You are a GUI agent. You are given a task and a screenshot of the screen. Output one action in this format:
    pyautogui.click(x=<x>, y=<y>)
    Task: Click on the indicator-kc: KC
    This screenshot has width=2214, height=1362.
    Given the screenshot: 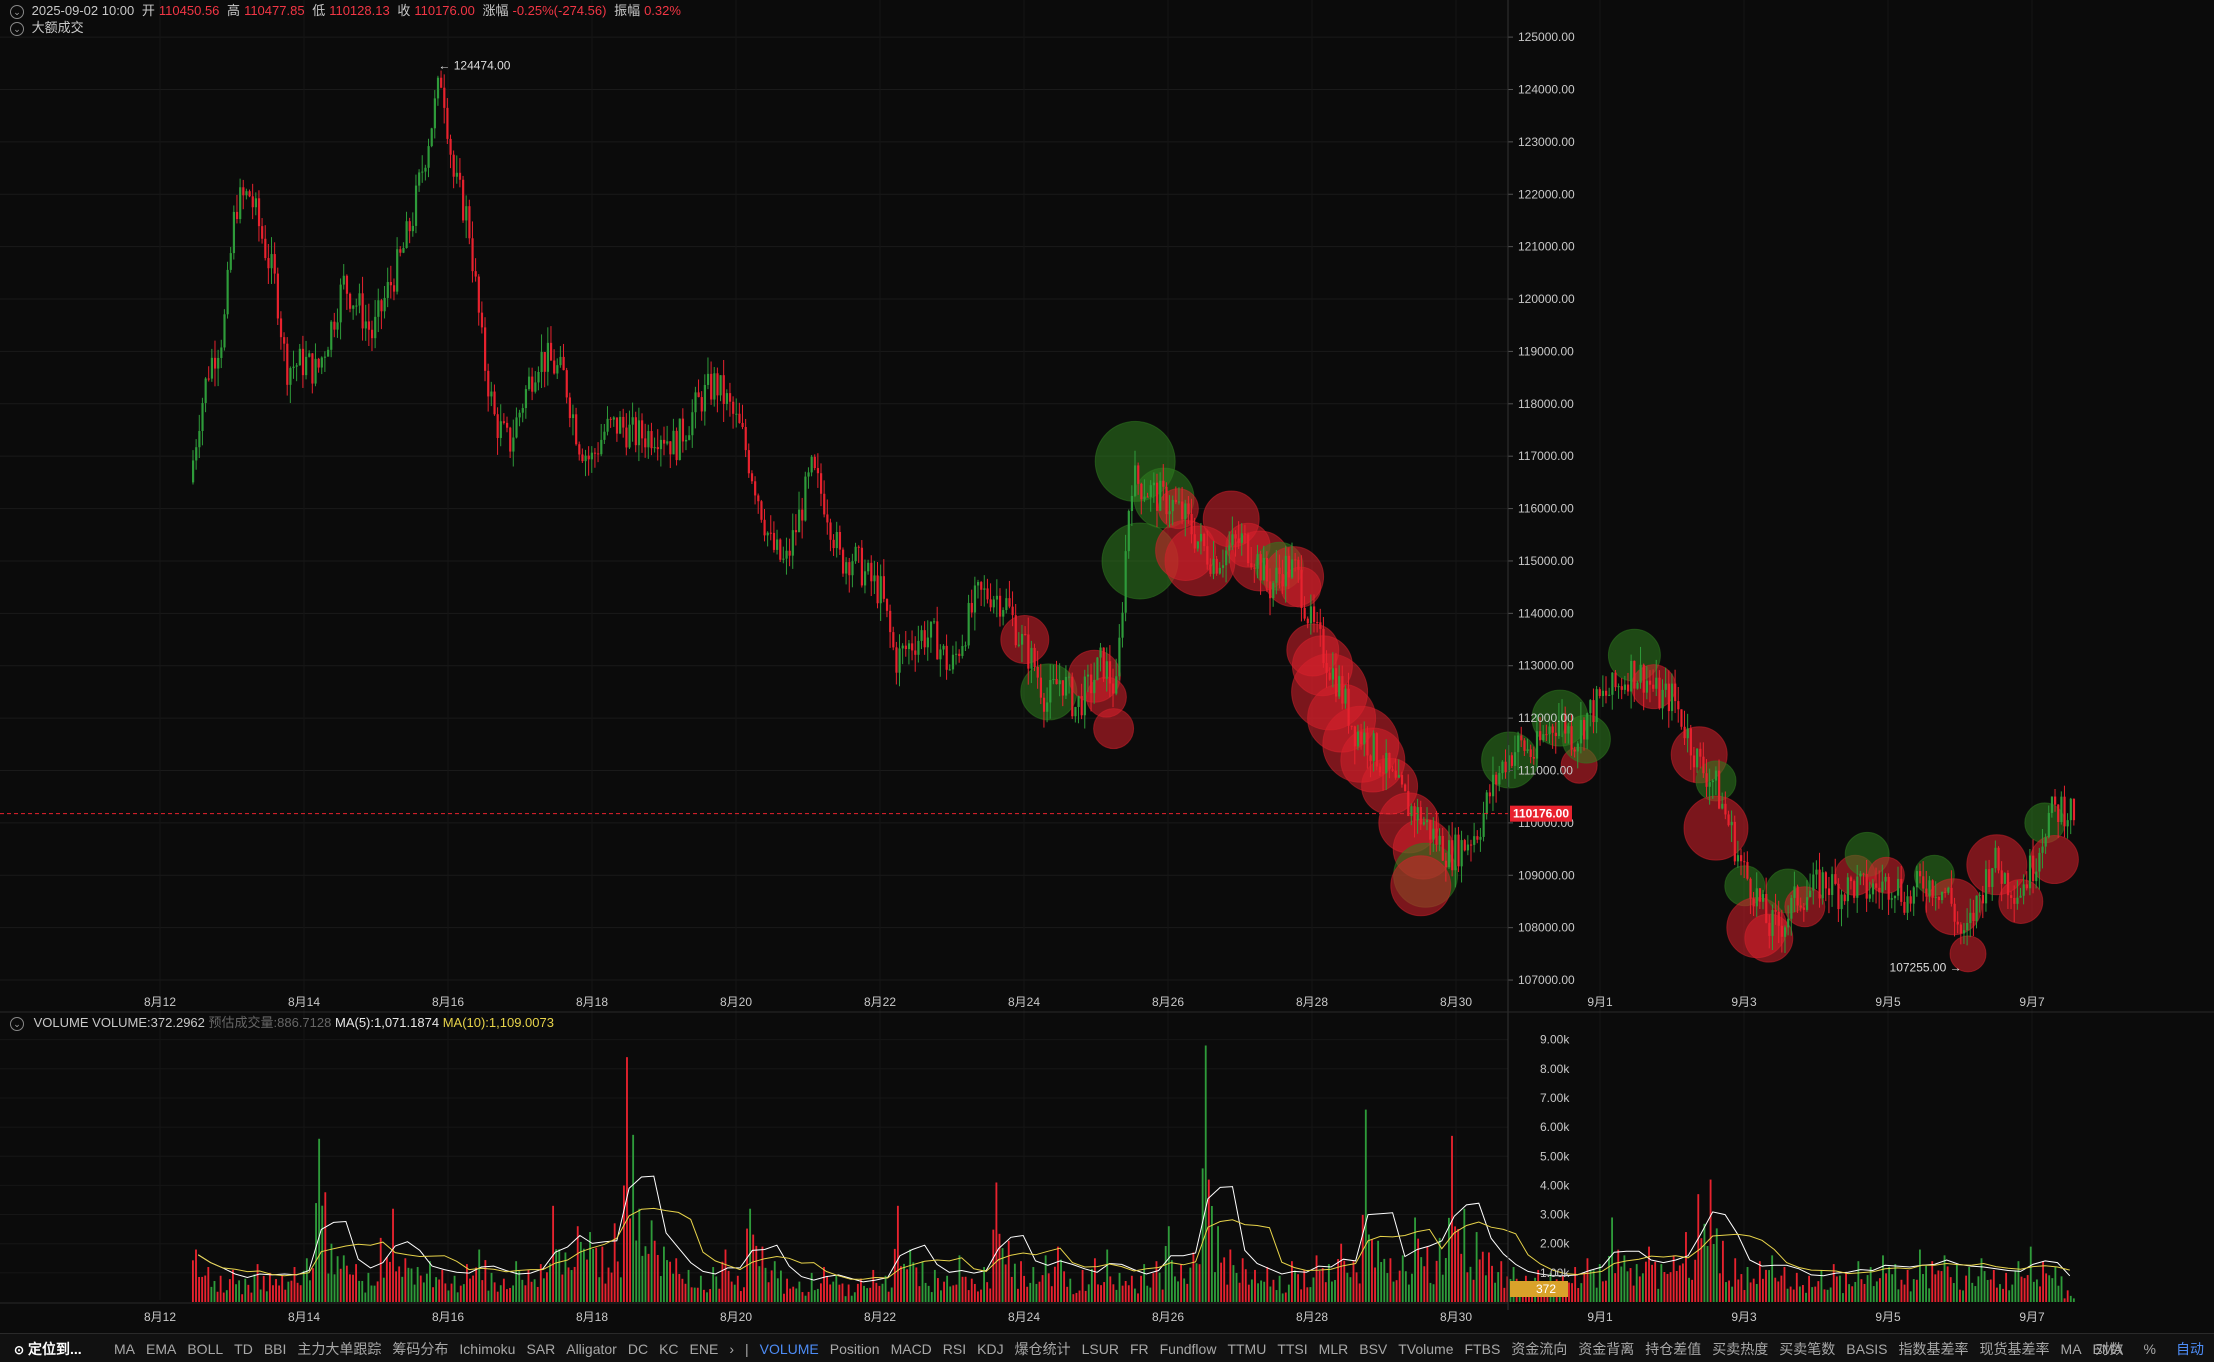 What is the action you would take?
    pyautogui.click(x=669, y=1349)
    